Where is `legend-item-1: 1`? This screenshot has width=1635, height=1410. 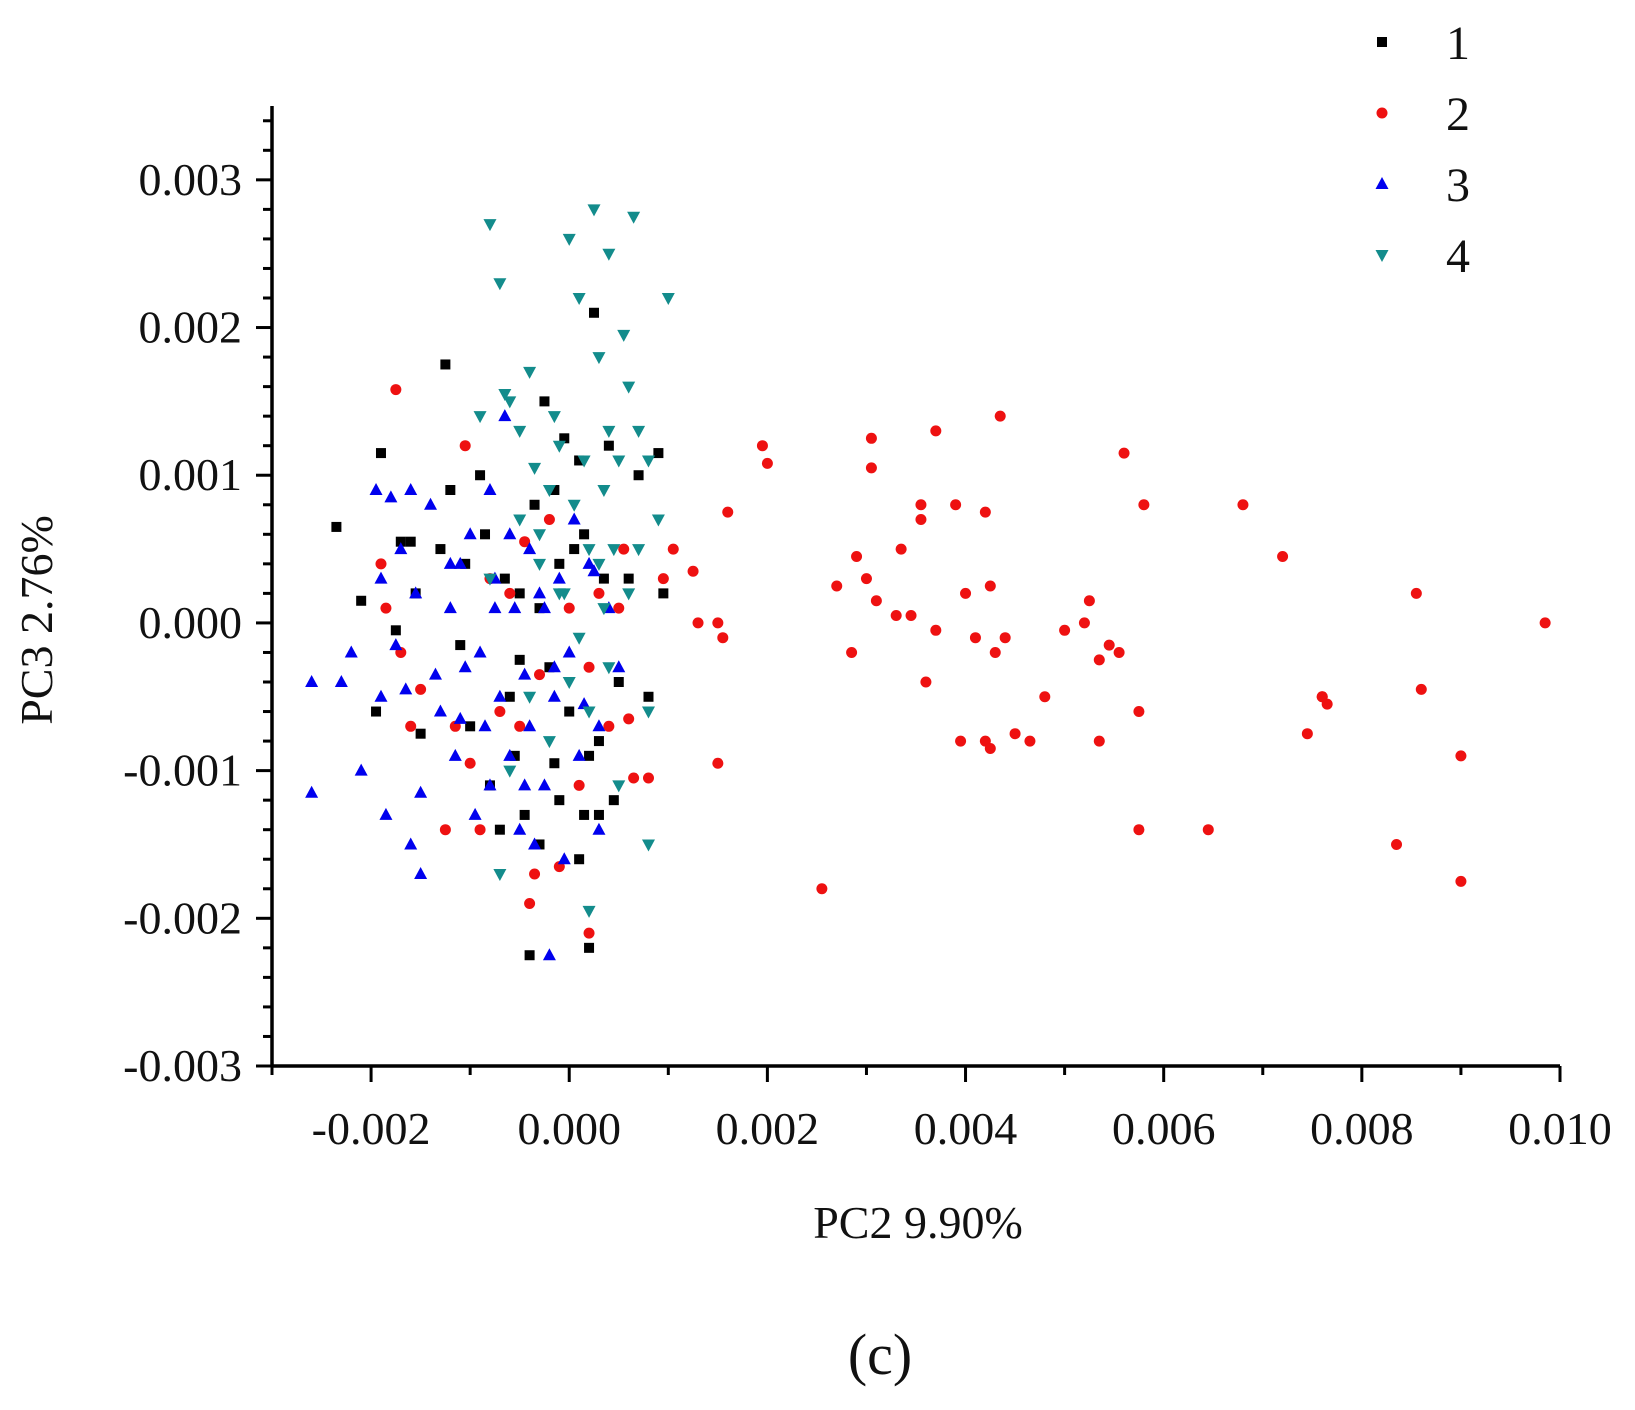 legend-item-1: 1 is located at coordinates (1423, 43).